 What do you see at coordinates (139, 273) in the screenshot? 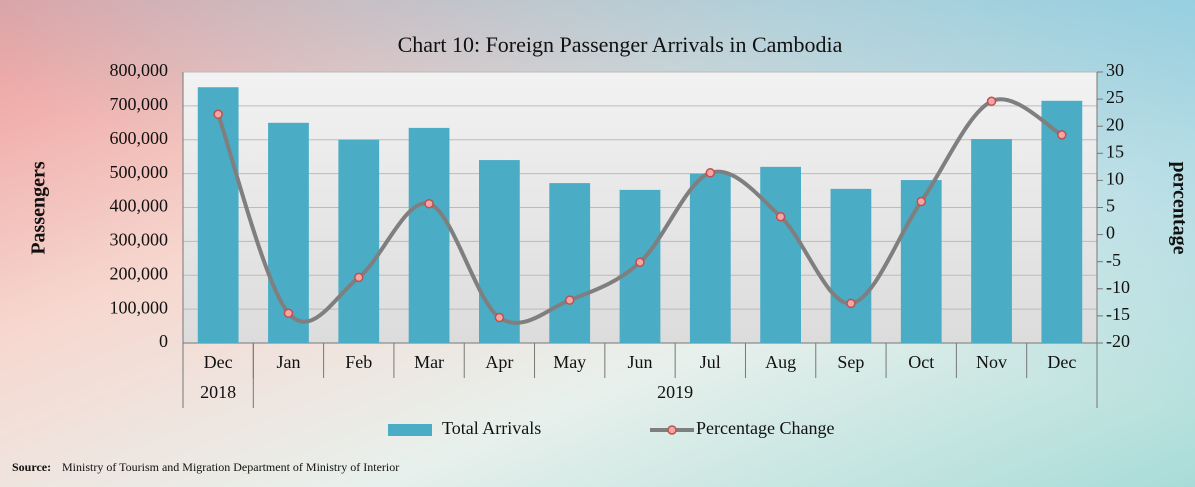
I see `y-tick-label: 200,000` at bounding box center [139, 273].